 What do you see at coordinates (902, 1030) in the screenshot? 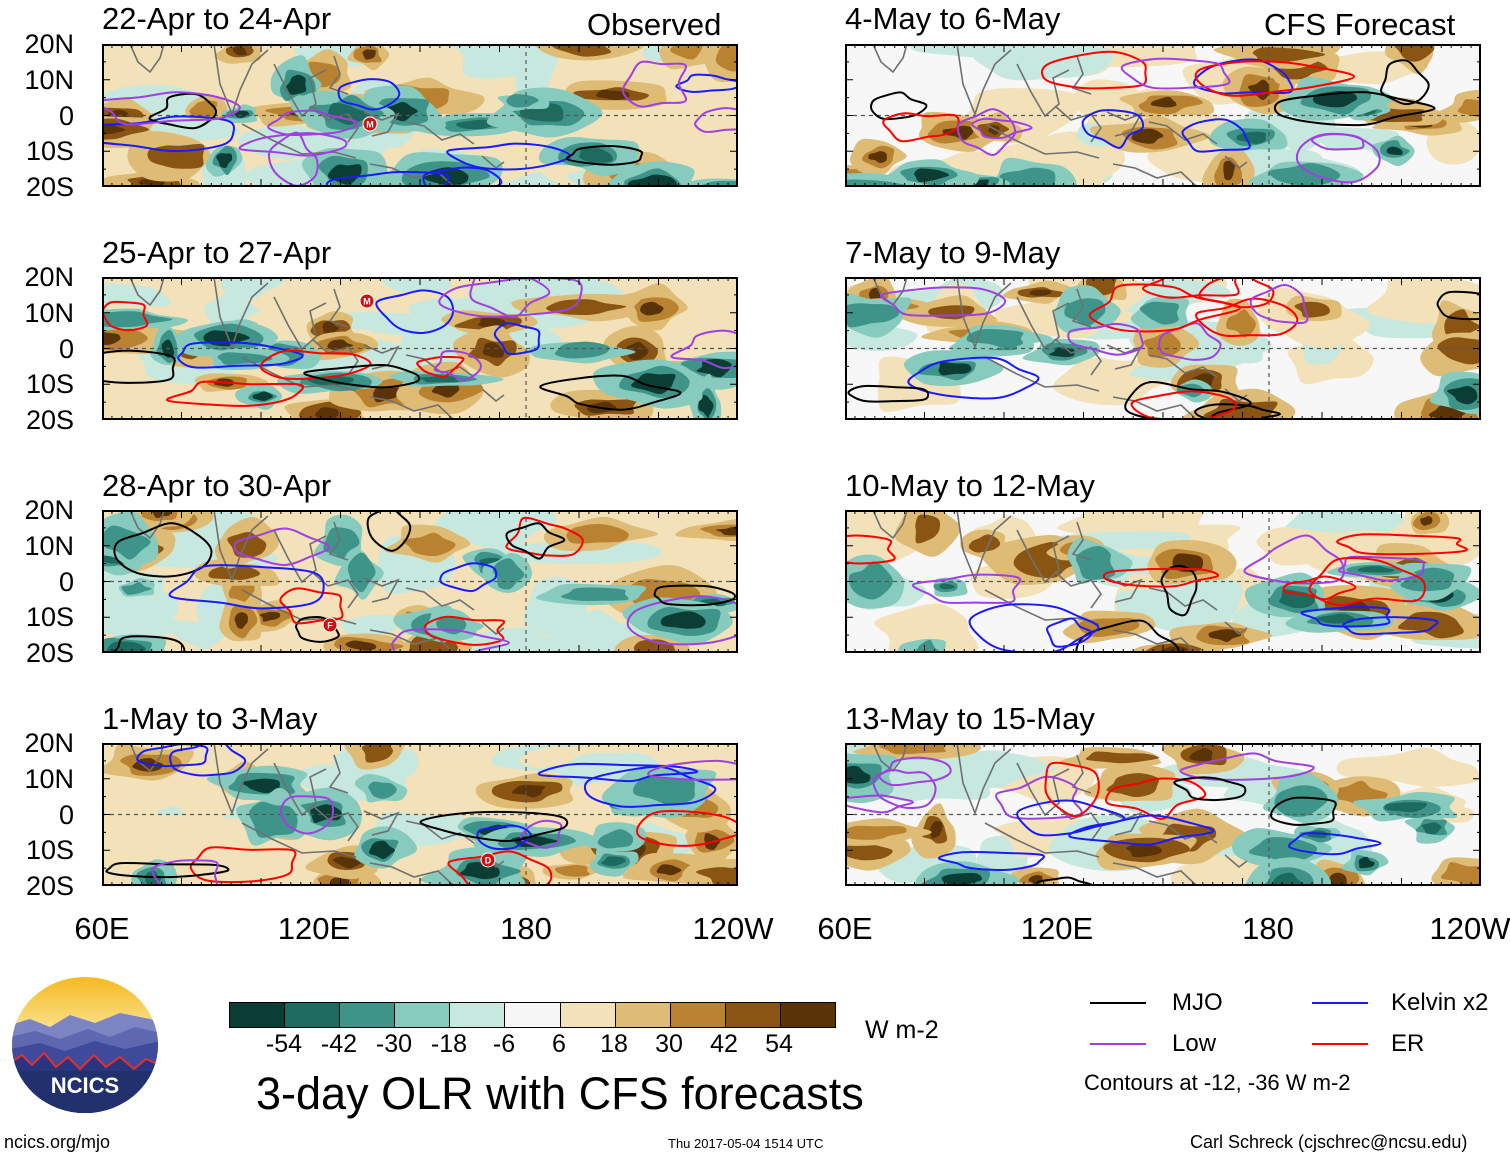
I see `colorbar-units: W m-2` at bounding box center [902, 1030].